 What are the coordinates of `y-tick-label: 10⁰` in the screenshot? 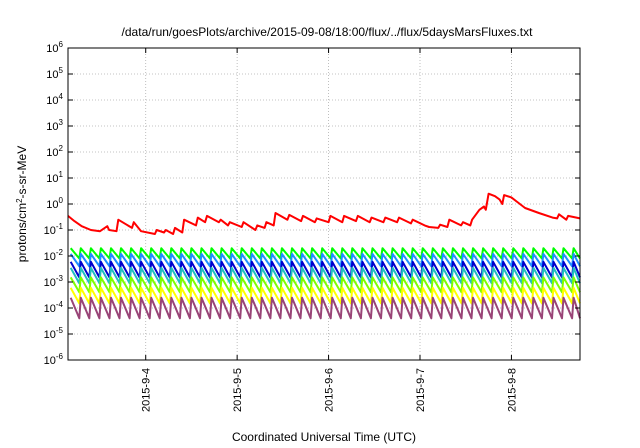 It's located at (54, 203).